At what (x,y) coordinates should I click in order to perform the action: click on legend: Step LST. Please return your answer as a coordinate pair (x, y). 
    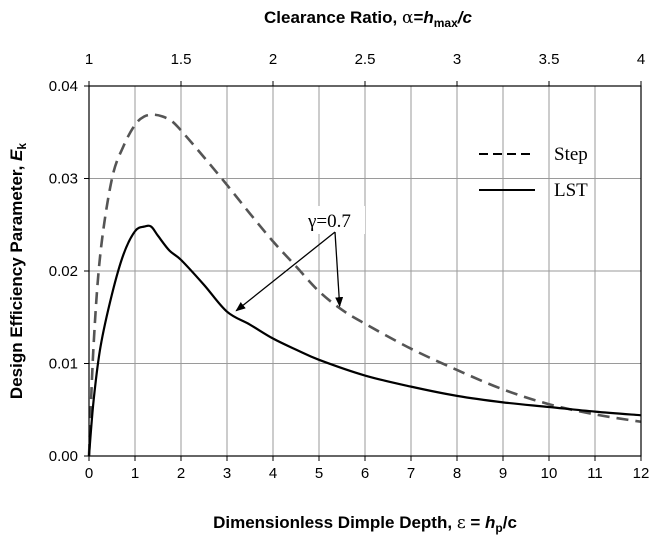
    Looking at the image, I should click on (533, 172).